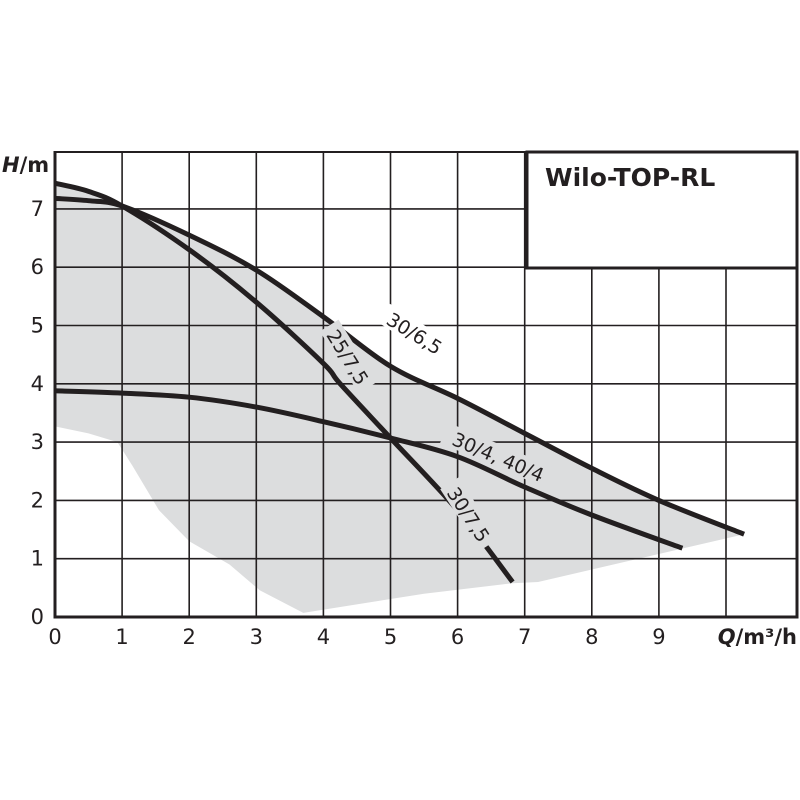 The height and width of the screenshot is (800, 800). I want to click on y-axis-unit: /m, so click(35, 165).